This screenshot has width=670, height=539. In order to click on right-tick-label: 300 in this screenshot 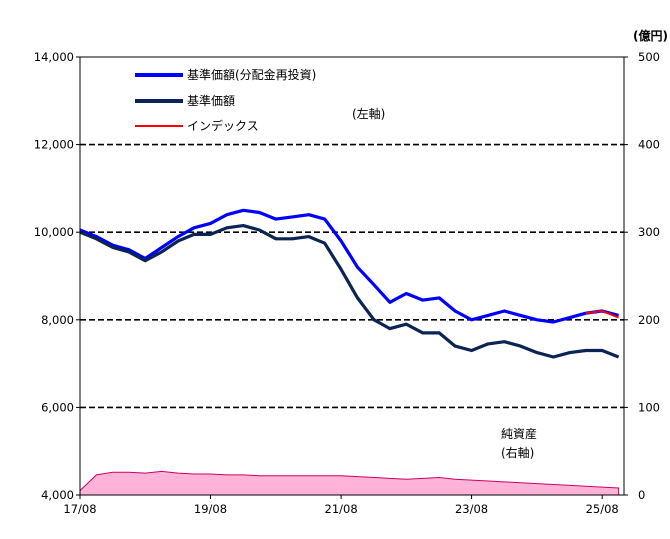, I will do `click(649, 232)`.